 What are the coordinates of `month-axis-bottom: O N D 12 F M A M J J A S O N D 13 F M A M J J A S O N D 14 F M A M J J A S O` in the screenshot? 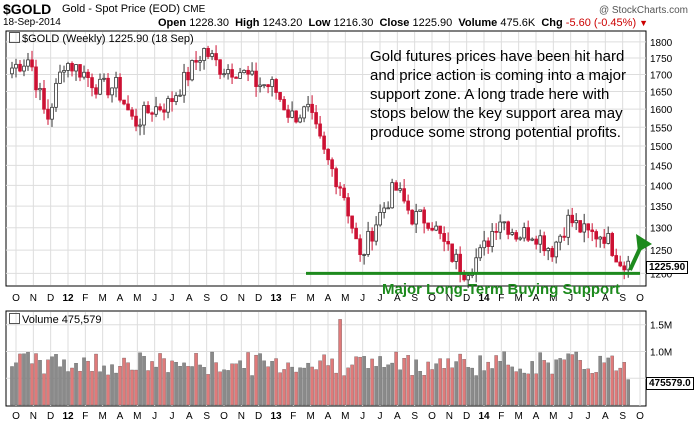 It's located at (328, 416).